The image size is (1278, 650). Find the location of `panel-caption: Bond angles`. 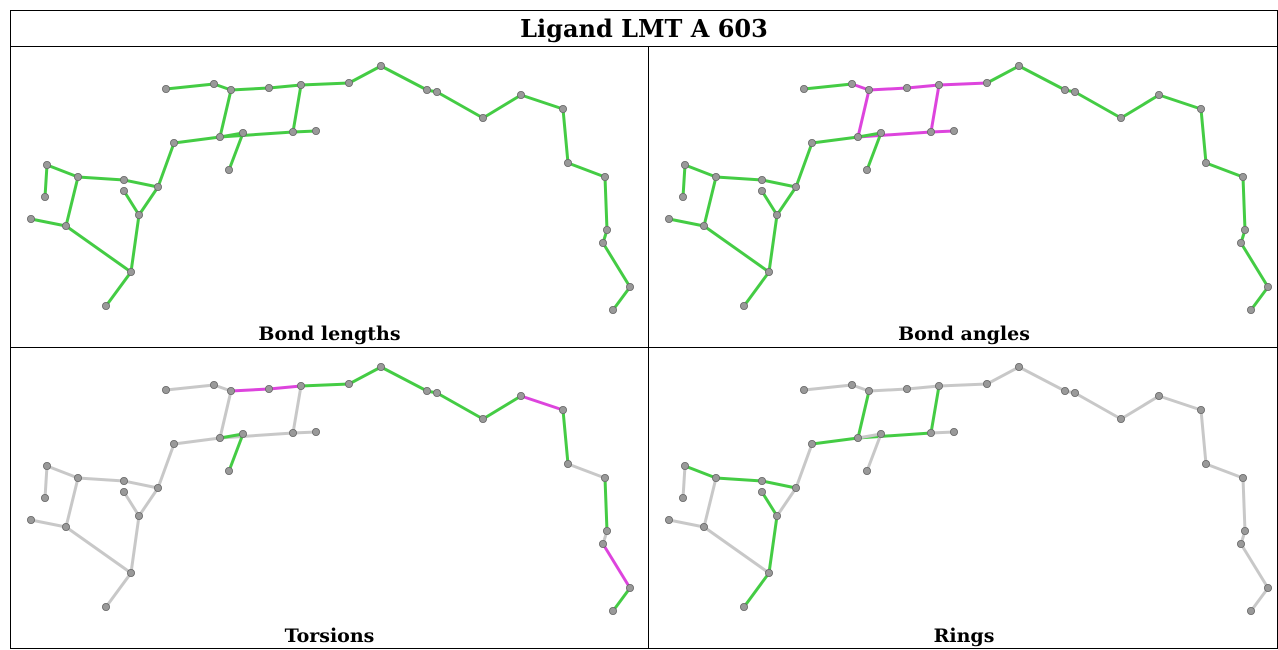

panel-caption: Bond angles is located at coordinates (964, 334).